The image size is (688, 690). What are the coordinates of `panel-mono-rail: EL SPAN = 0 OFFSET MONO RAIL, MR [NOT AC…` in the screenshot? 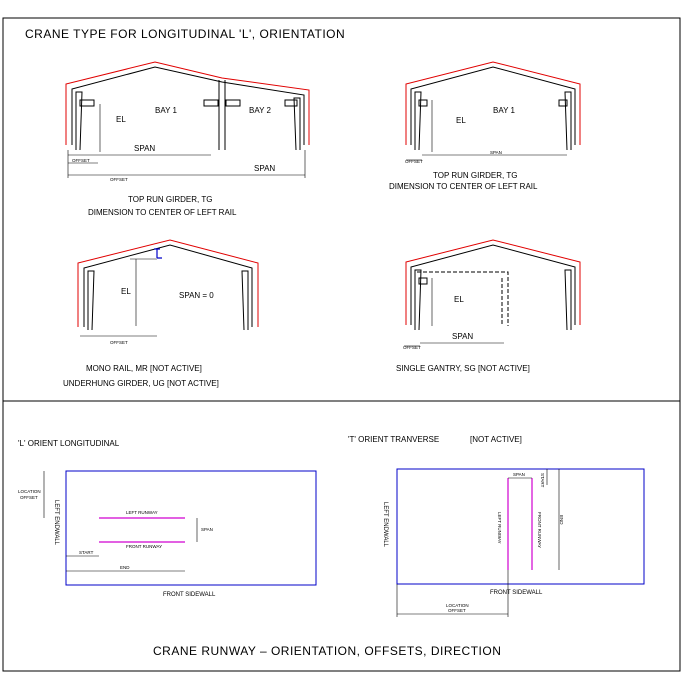 It's located at (161, 313).